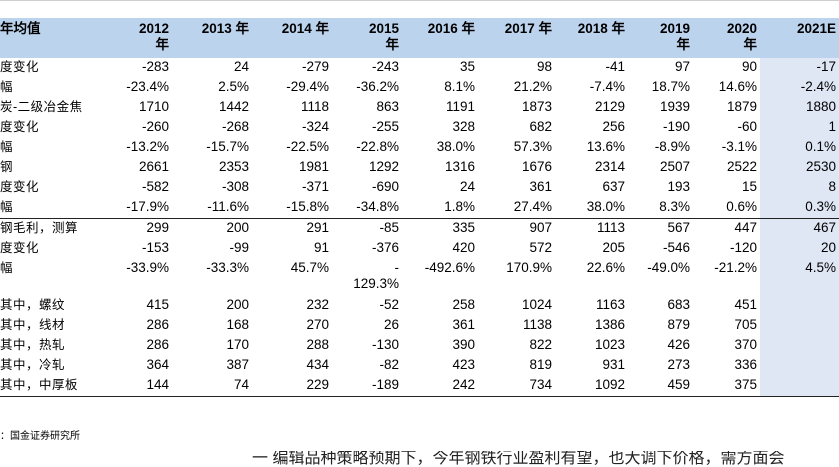 Image resolution: width=839 pixels, height=467 pixels. Describe the element at coordinates (799, 249) in the screenshot. I see `table-cell-estimate: 20` at that location.